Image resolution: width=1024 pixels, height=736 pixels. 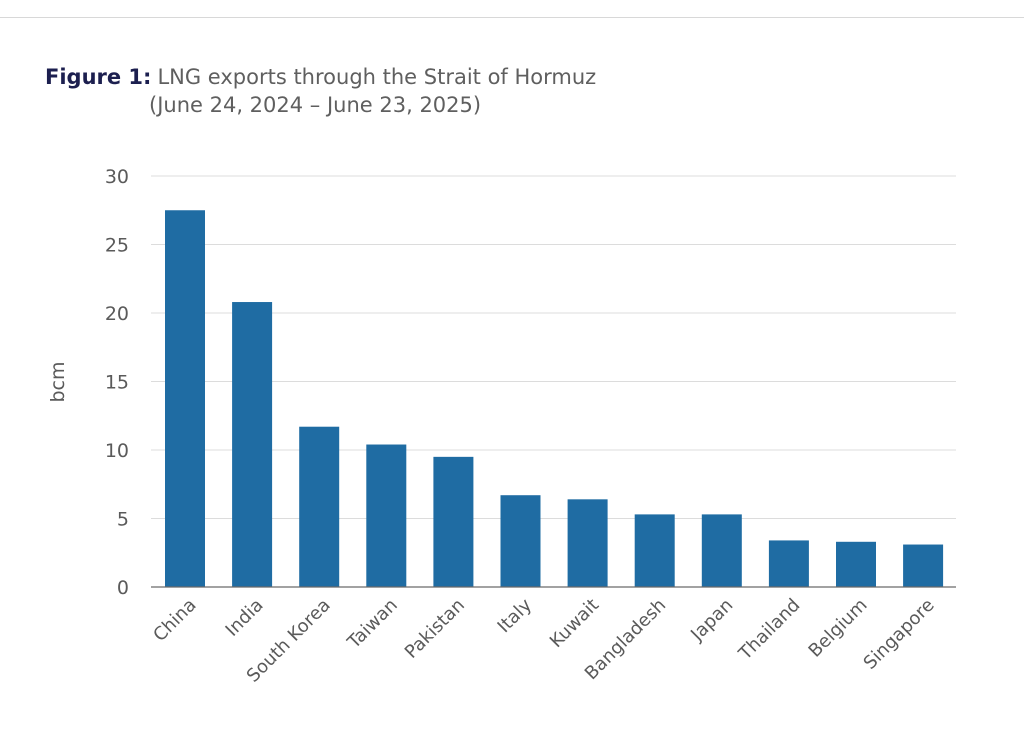 I want to click on y-axis-label-group: bcm, so click(x=58, y=381).